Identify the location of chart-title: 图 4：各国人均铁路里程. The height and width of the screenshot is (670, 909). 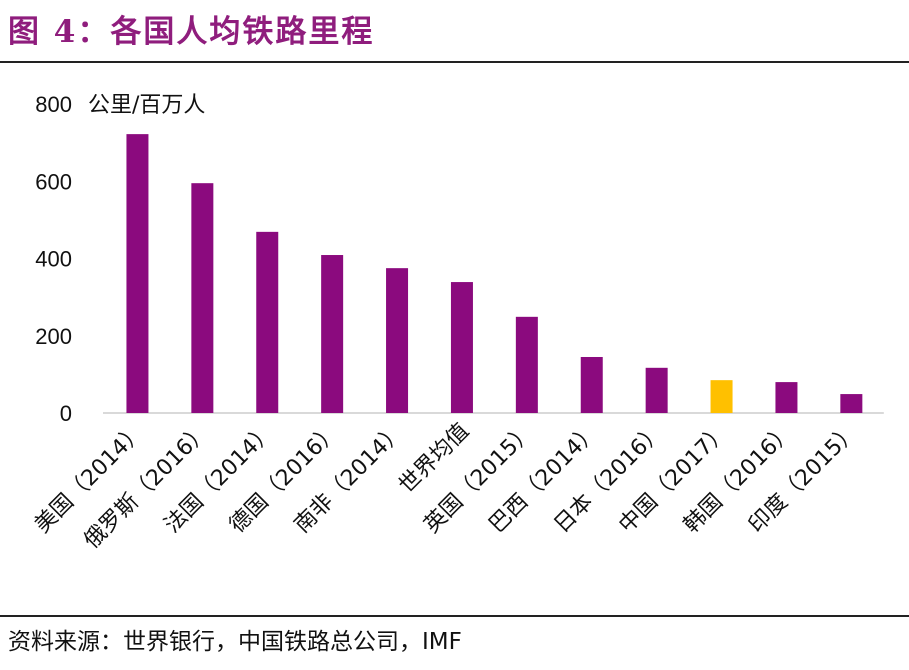
(191, 32).